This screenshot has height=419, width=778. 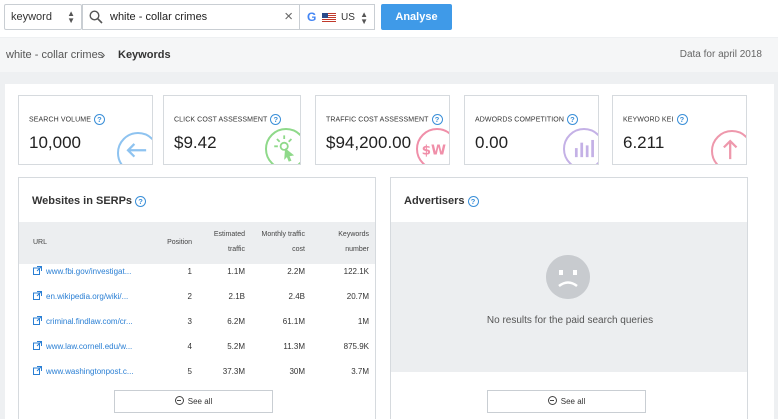 What do you see at coordinates (193, 401) in the screenshot?
I see `serps-see-all-button: See all` at bounding box center [193, 401].